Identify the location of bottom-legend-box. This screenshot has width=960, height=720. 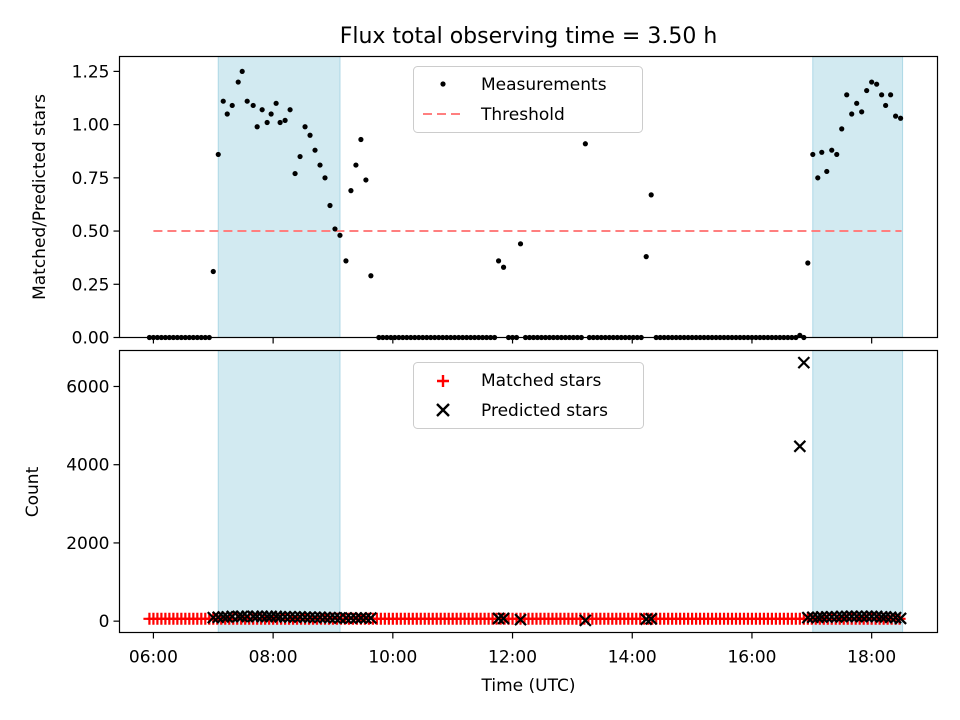
(528, 395).